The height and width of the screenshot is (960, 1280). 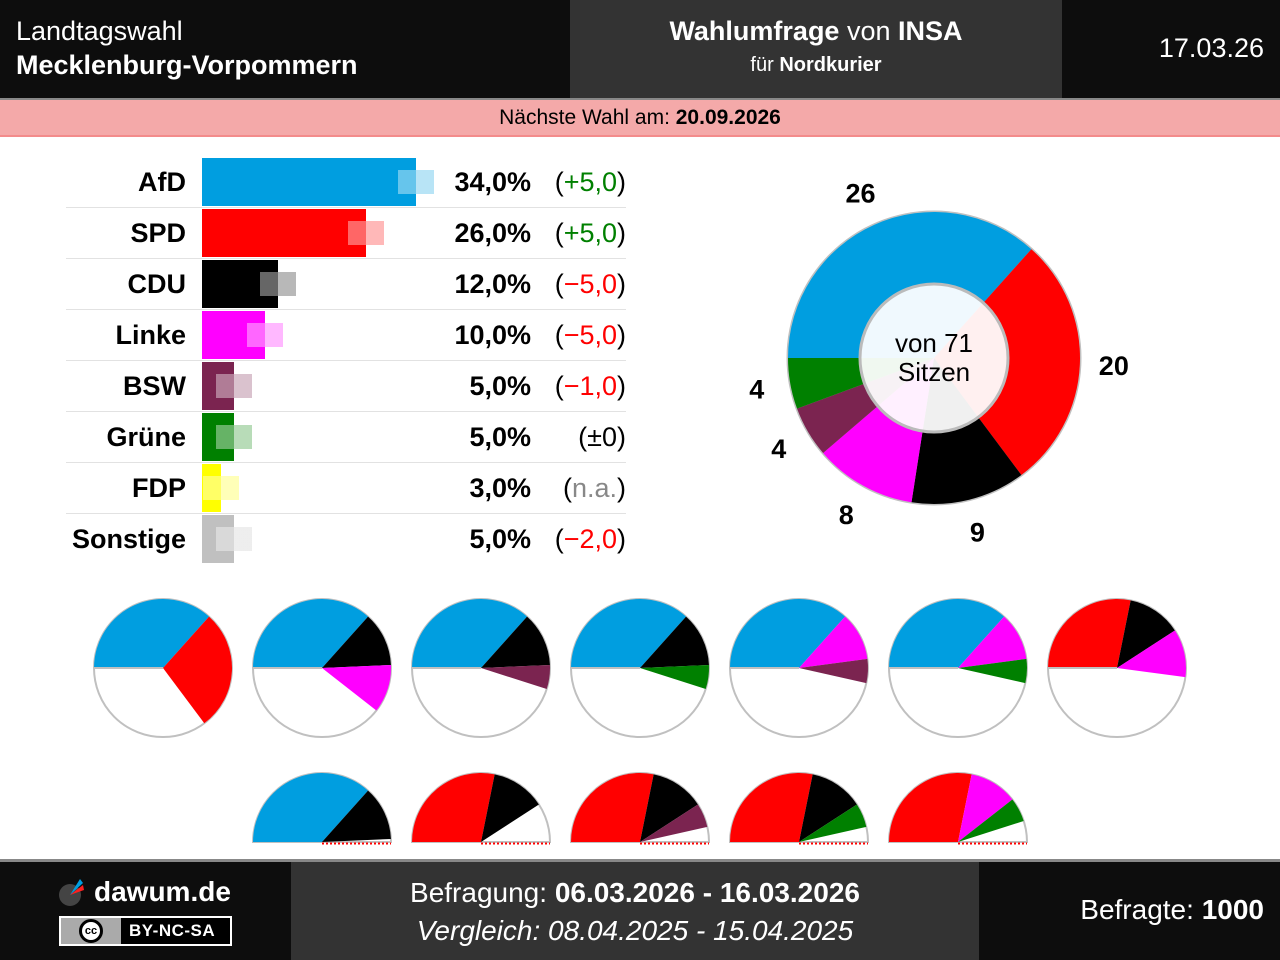 I want to click on compare-line: Vergleich: 08.04.2025 - 15.04.2025, so click(x=635, y=931).